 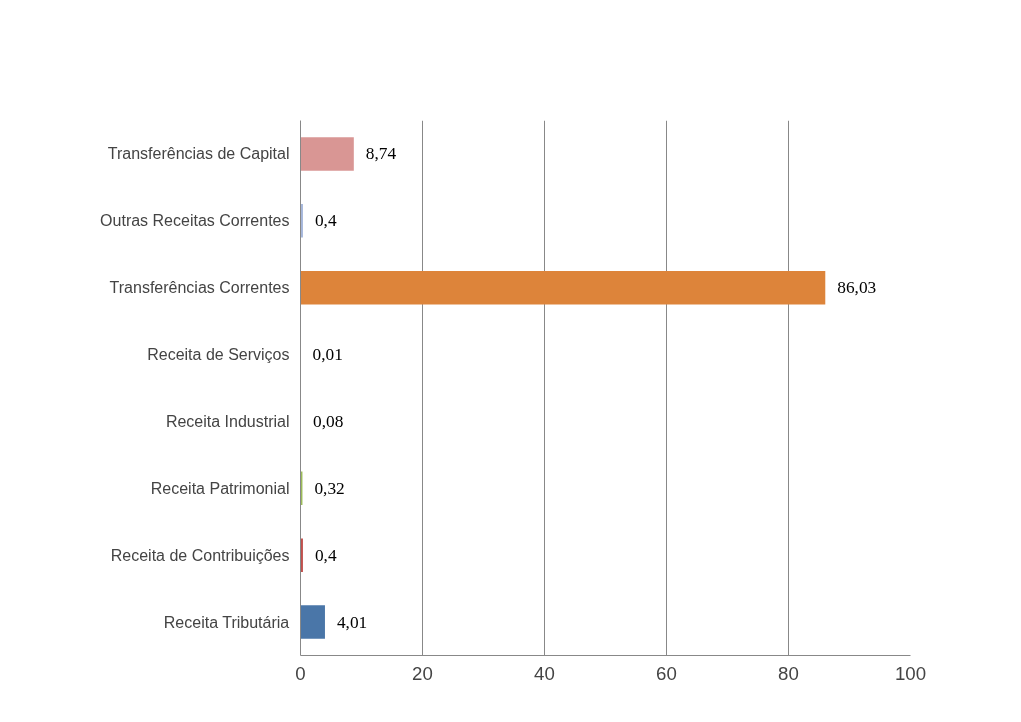 What do you see at coordinates (220, 488) in the screenshot?
I see `y-tick-label: Receita Patrimonial` at bounding box center [220, 488].